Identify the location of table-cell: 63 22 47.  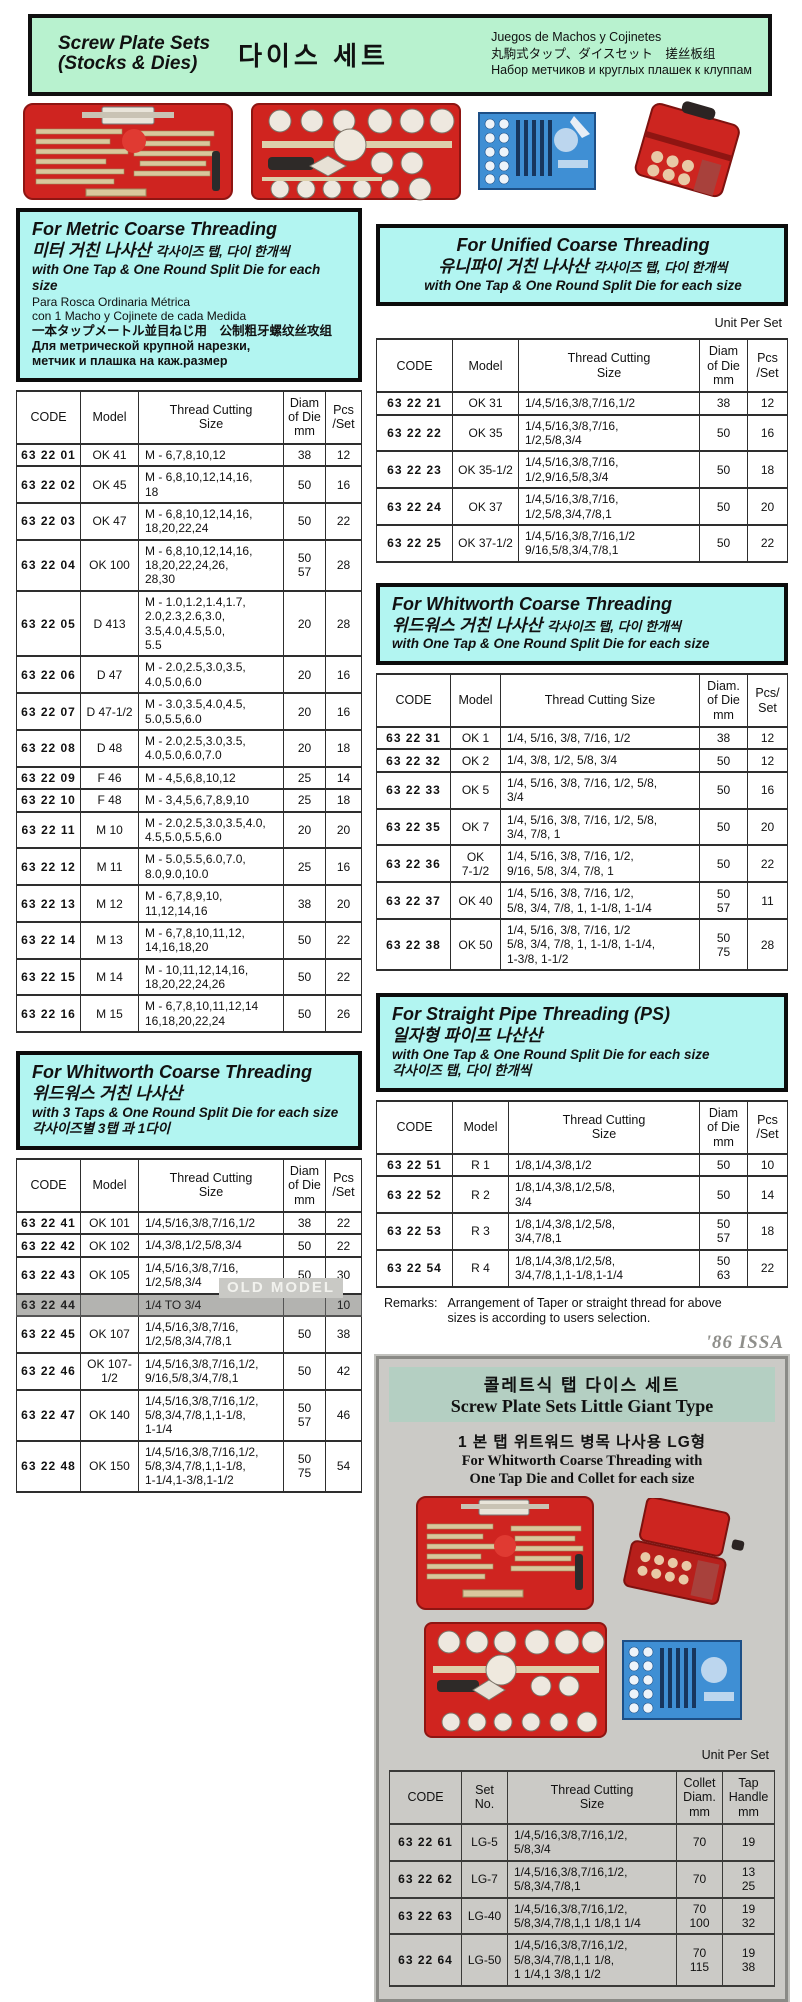
(48, 1415).